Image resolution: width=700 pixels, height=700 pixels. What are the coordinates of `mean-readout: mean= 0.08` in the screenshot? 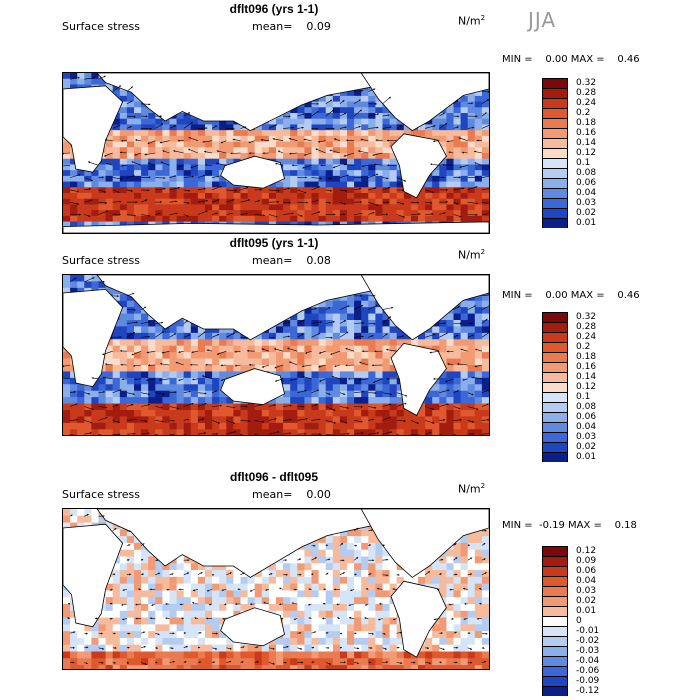 It's located at (291, 260).